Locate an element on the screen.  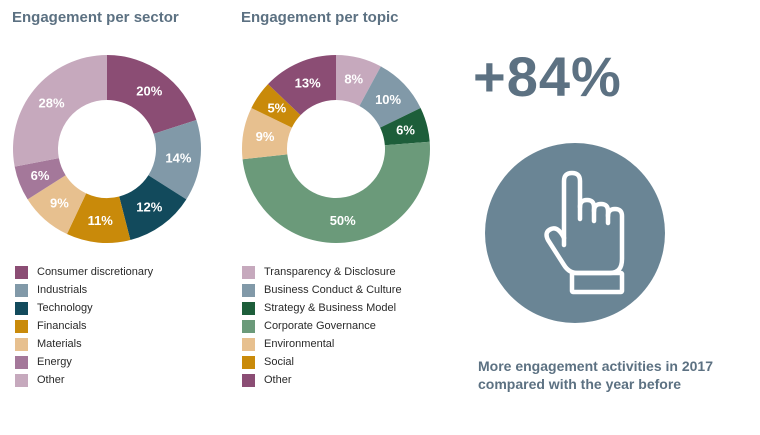
sector-legend-label: Consumer discretionary is located at coordinates (95, 272).